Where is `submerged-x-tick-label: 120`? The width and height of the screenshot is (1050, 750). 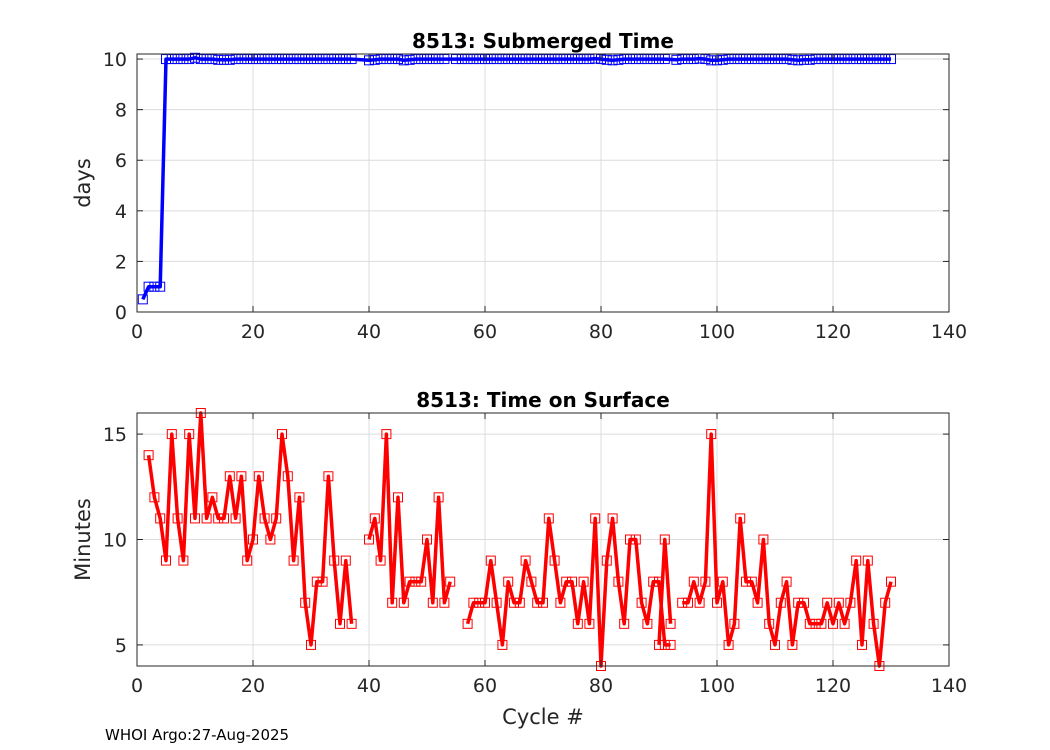 submerged-x-tick-label: 120 is located at coordinates (833, 332).